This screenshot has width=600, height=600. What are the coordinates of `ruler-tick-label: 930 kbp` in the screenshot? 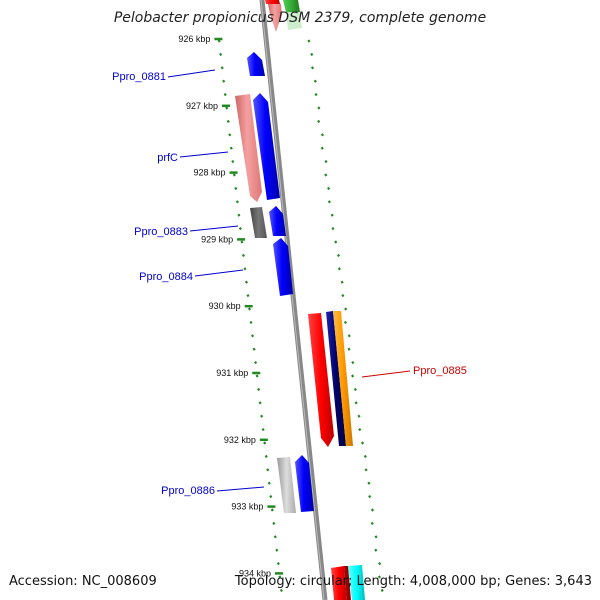 It's located at (225, 306).